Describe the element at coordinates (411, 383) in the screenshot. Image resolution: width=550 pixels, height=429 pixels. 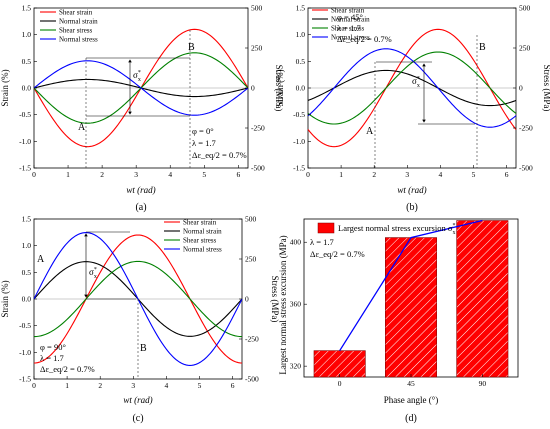
I see `panel-d-xtick-label: 45` at that location.